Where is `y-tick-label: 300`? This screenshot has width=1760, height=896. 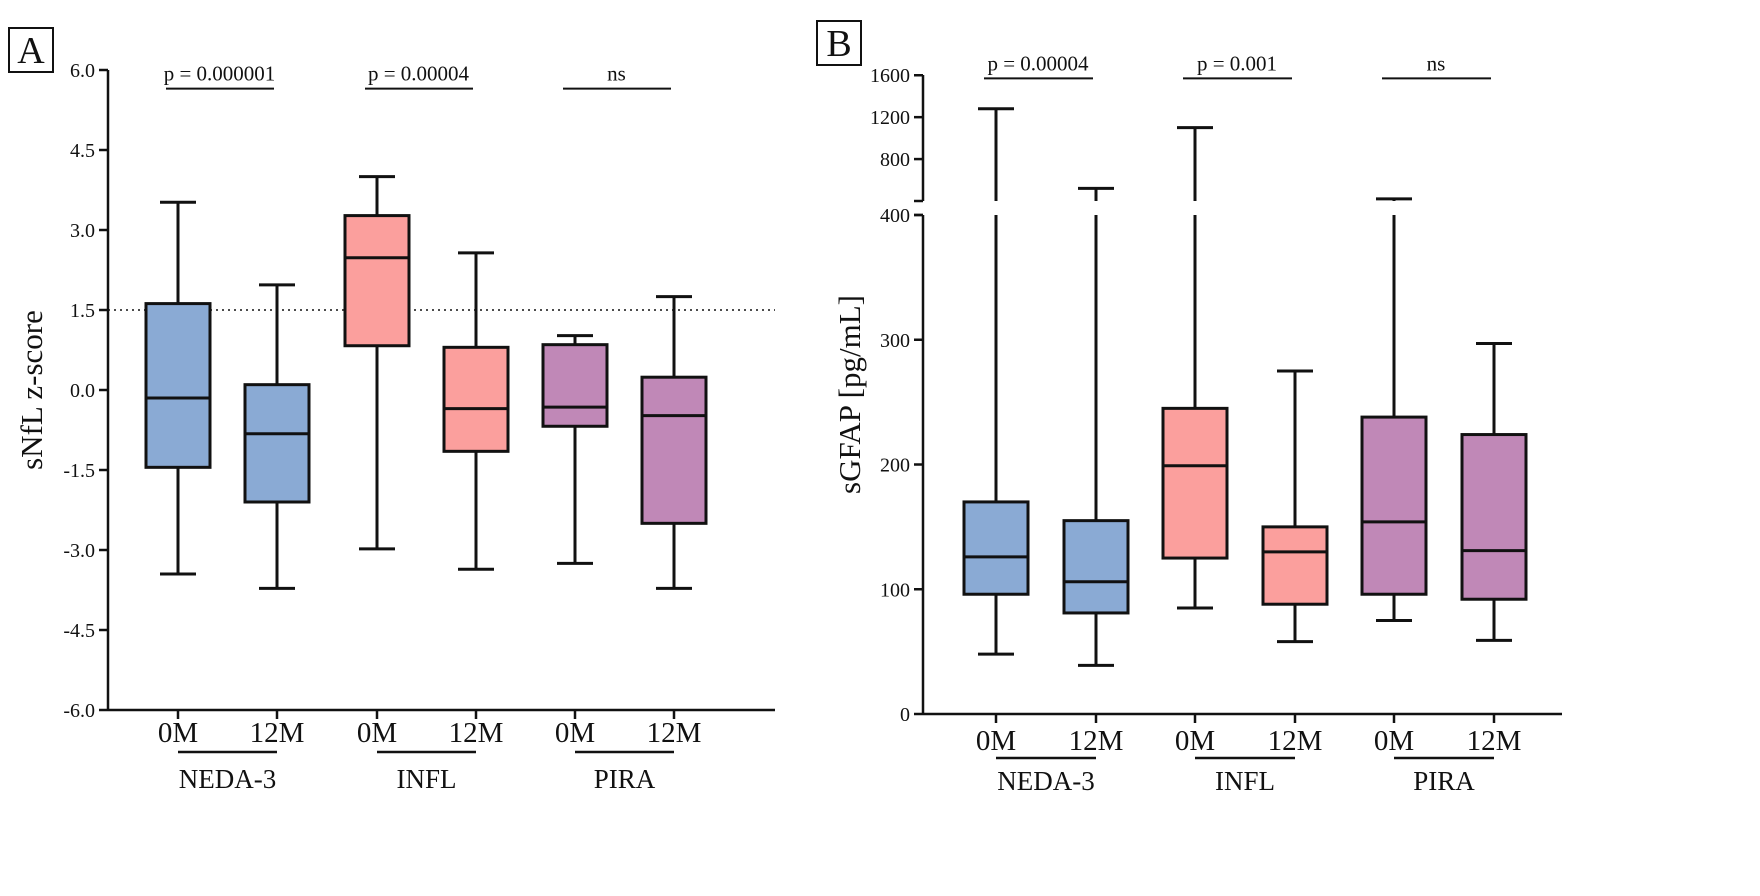
y-tick-label: 300 is located at coordinates (895, 341).